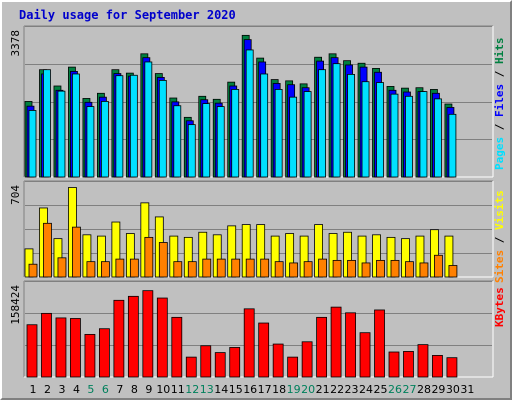 Image resolution: width=512 pixels, height=400 pixels. Describe the element at coordinates (467, 389) in the screenshot. I see `x-tick-label: 31` at that location.